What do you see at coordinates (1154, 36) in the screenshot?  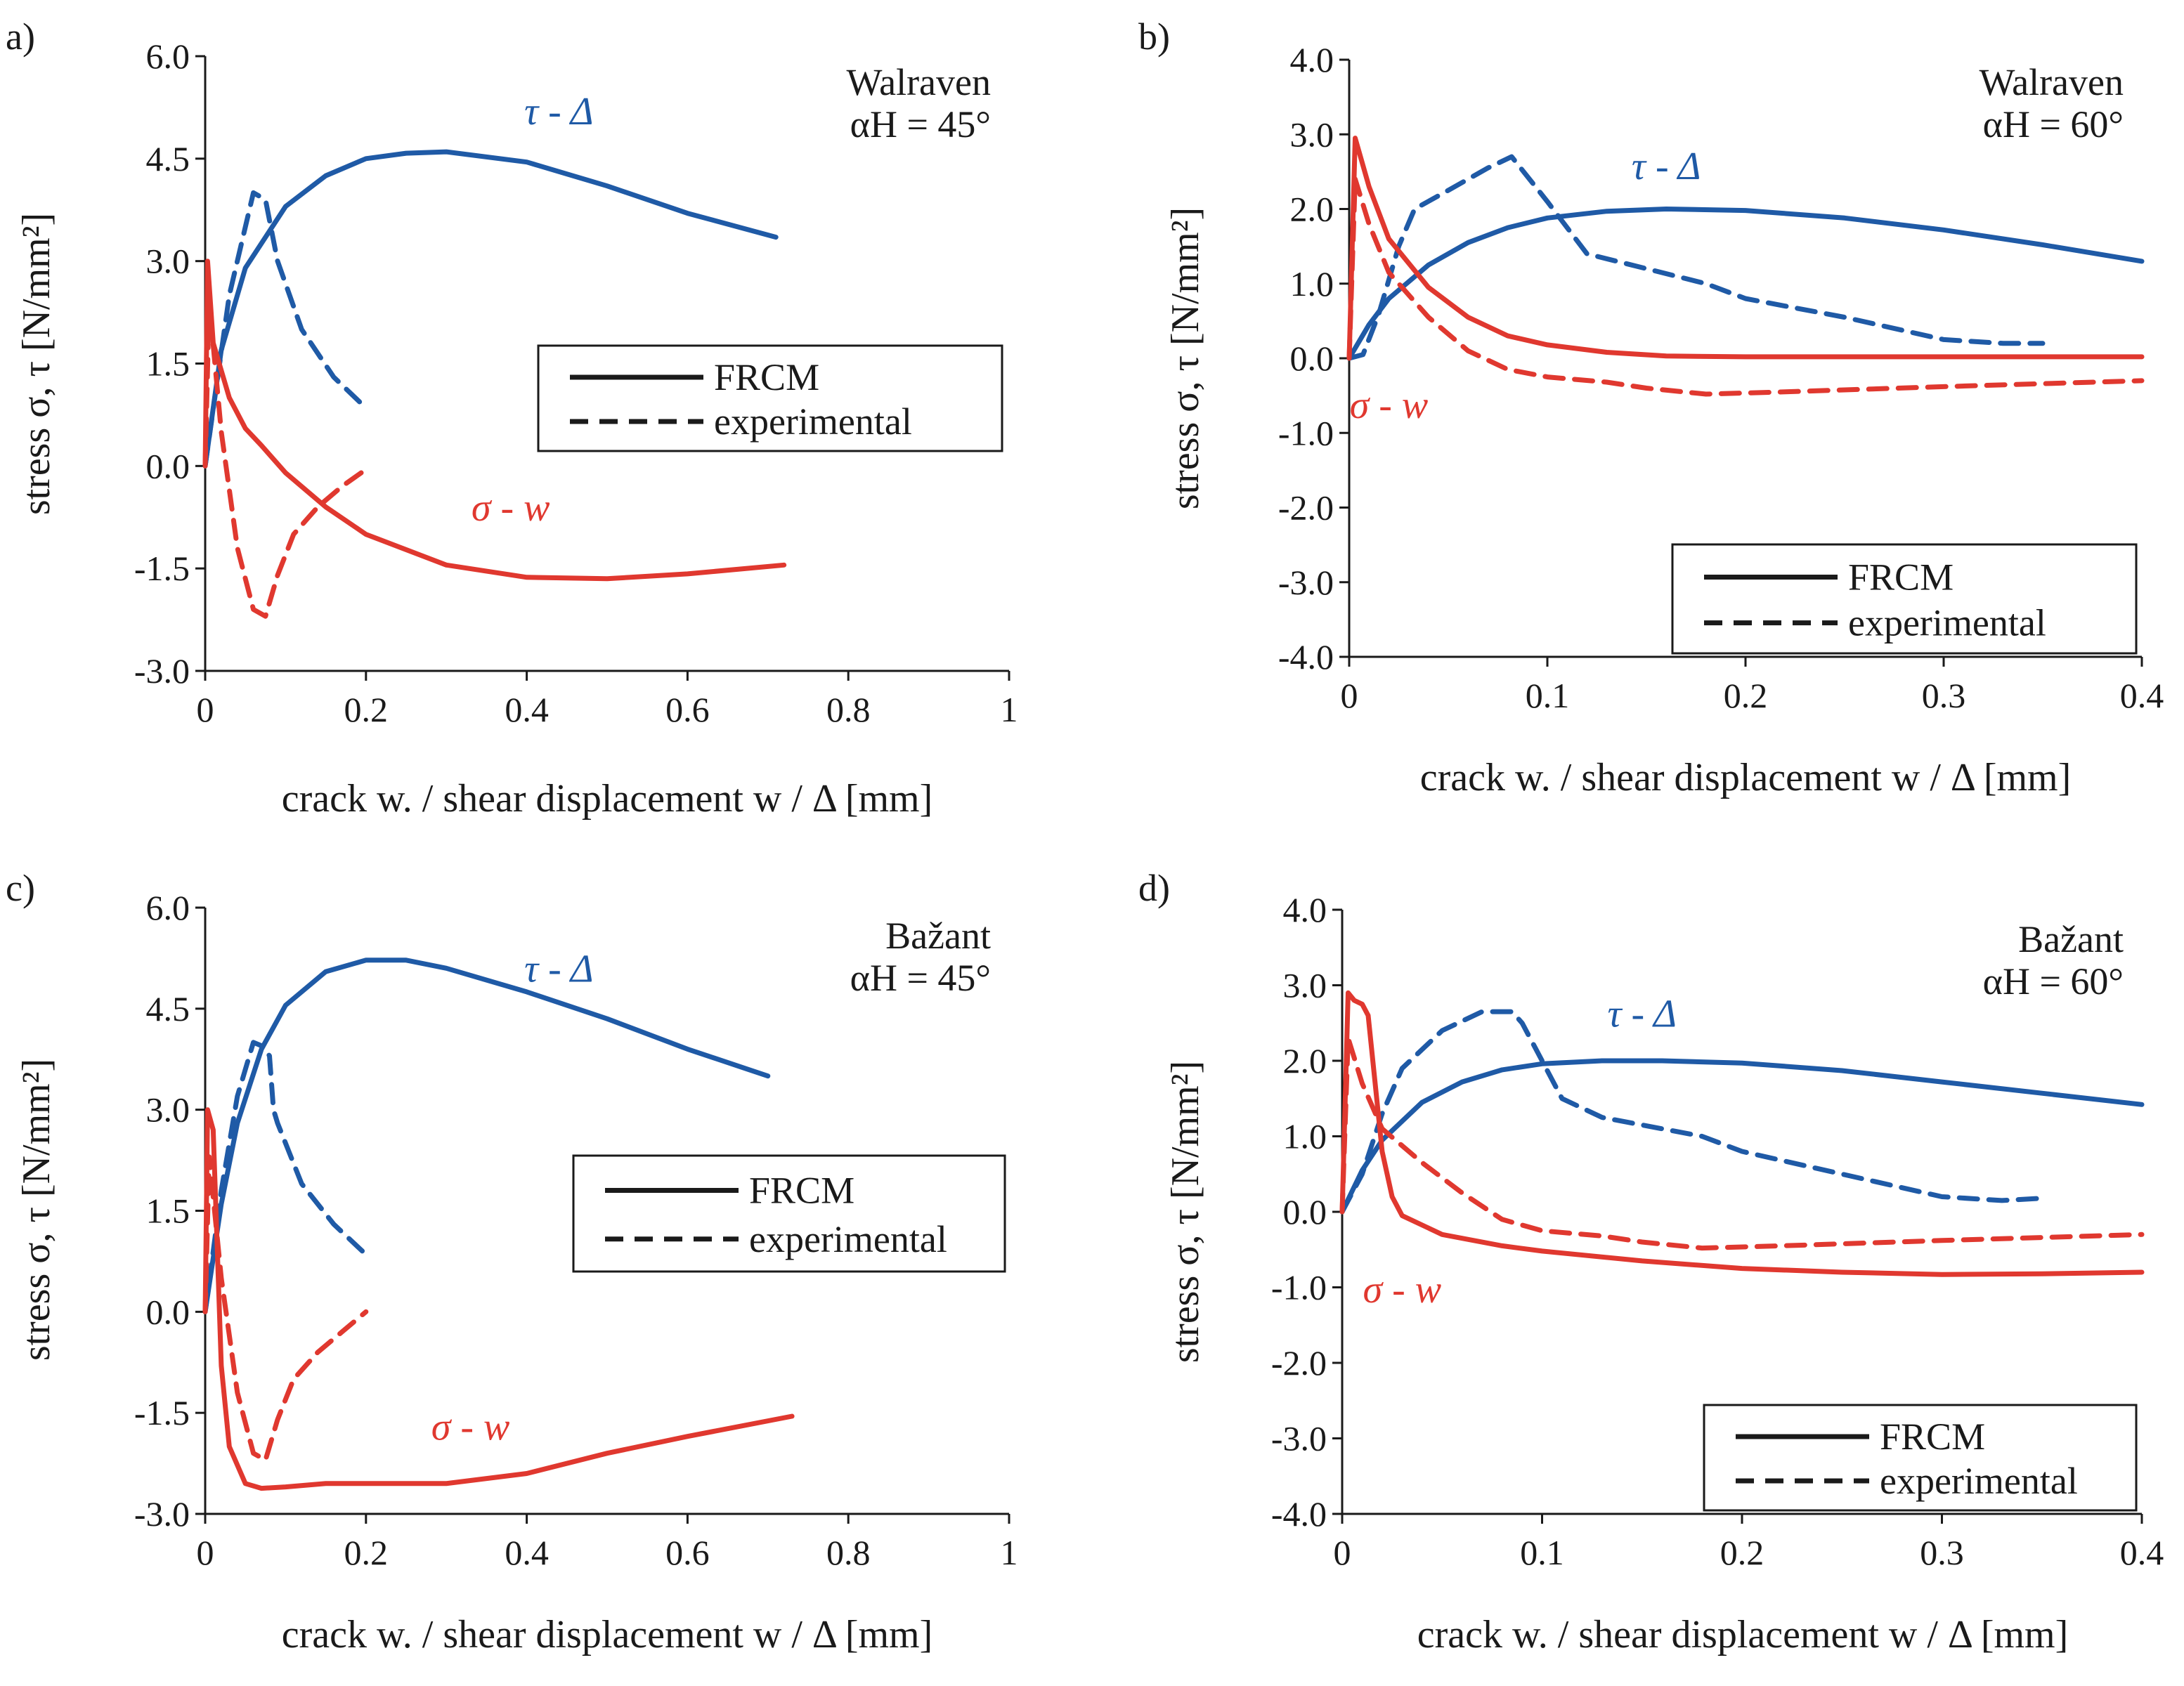 I see `panel-label: b)` at bounding box center [1154, 36].